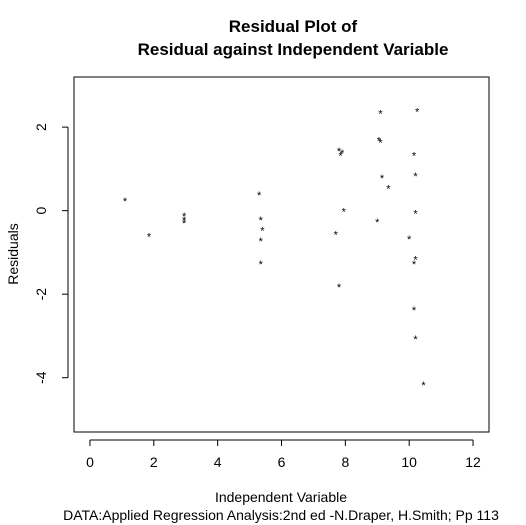  I want to click on y-tick-label: 2, so click(41, 127).